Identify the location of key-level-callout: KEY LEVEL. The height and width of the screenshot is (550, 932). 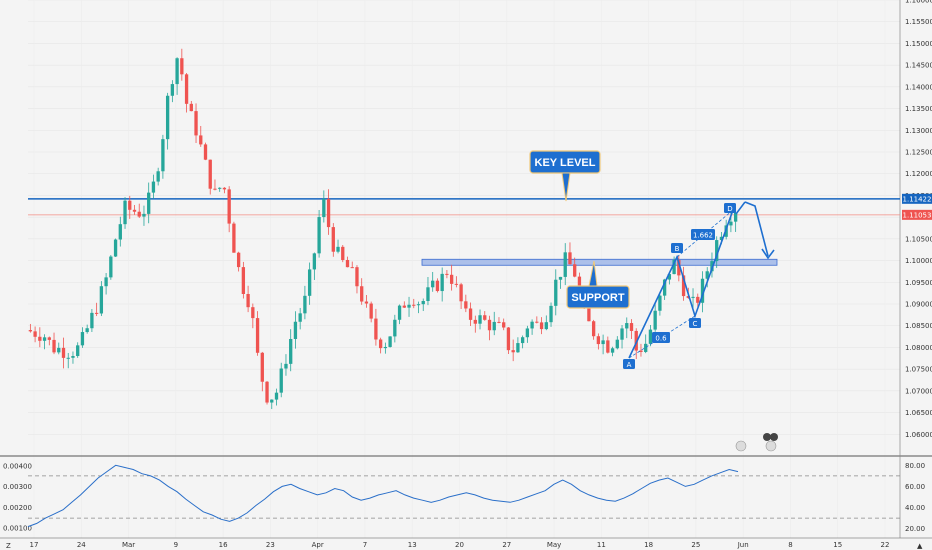
(565, 176).